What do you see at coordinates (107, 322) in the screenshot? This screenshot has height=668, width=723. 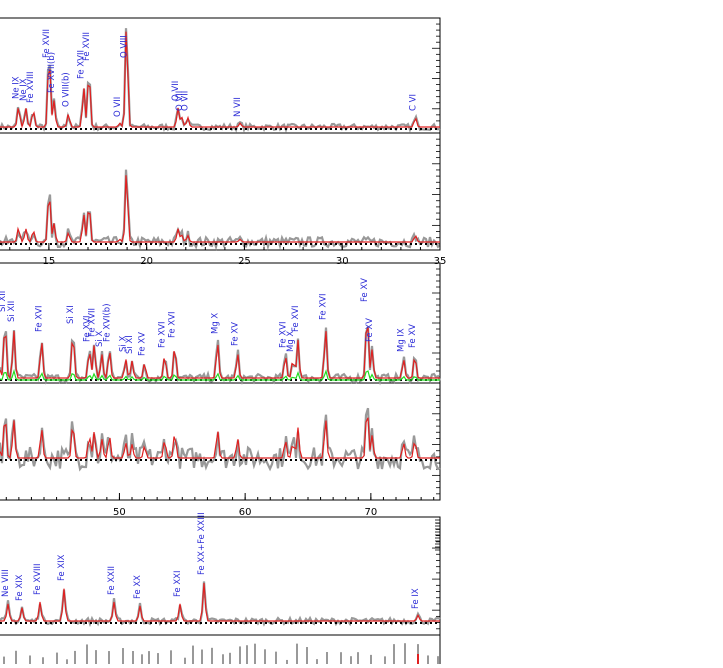 I see `line-label: Fe XVI(b)` at bounding box center [107, 322].